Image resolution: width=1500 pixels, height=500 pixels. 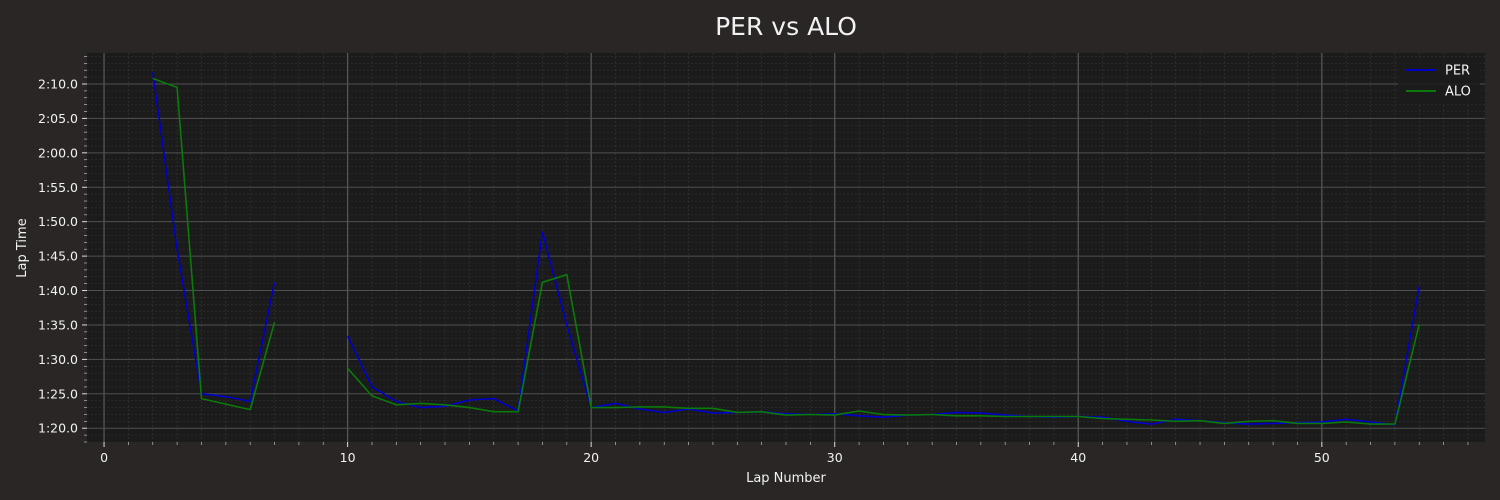 I want to click on chart-title: PER vs ALO, so click(x=786, y=26).